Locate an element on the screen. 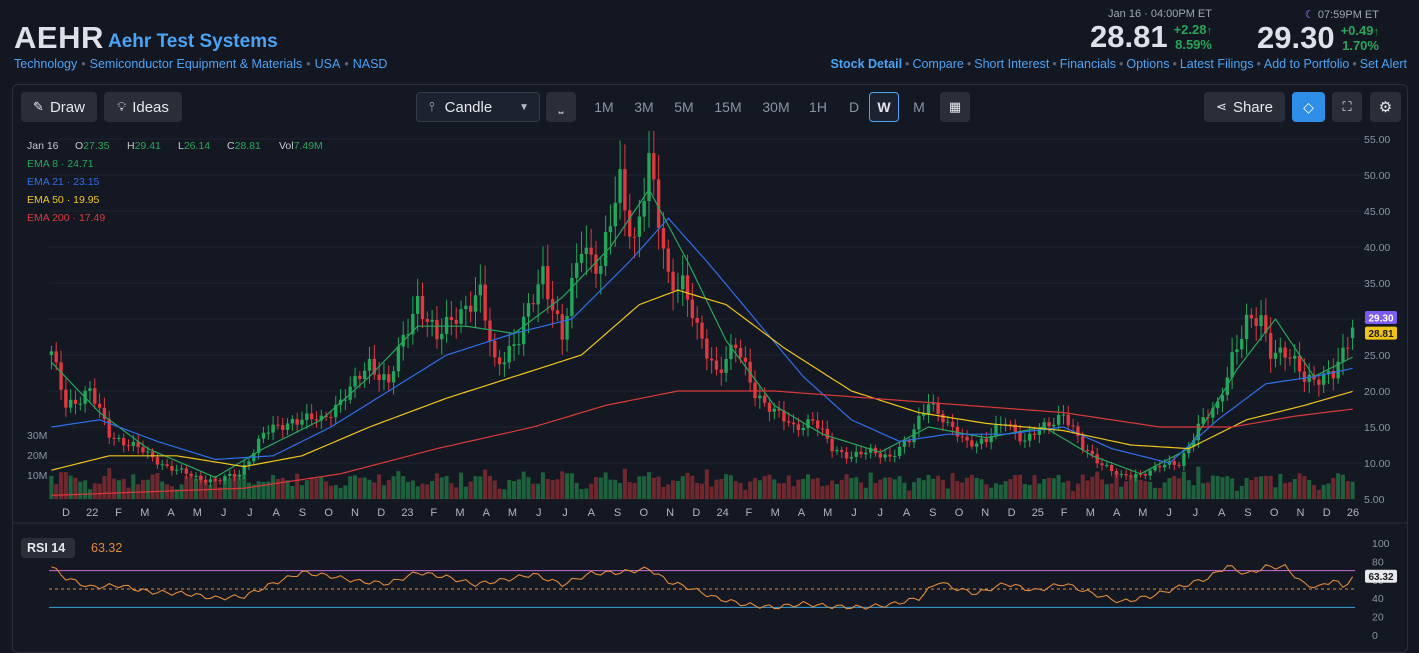 The height and width of the screenshot is (653, 1419). timeframe-1m: 1M is located at coordinates (604, 107).